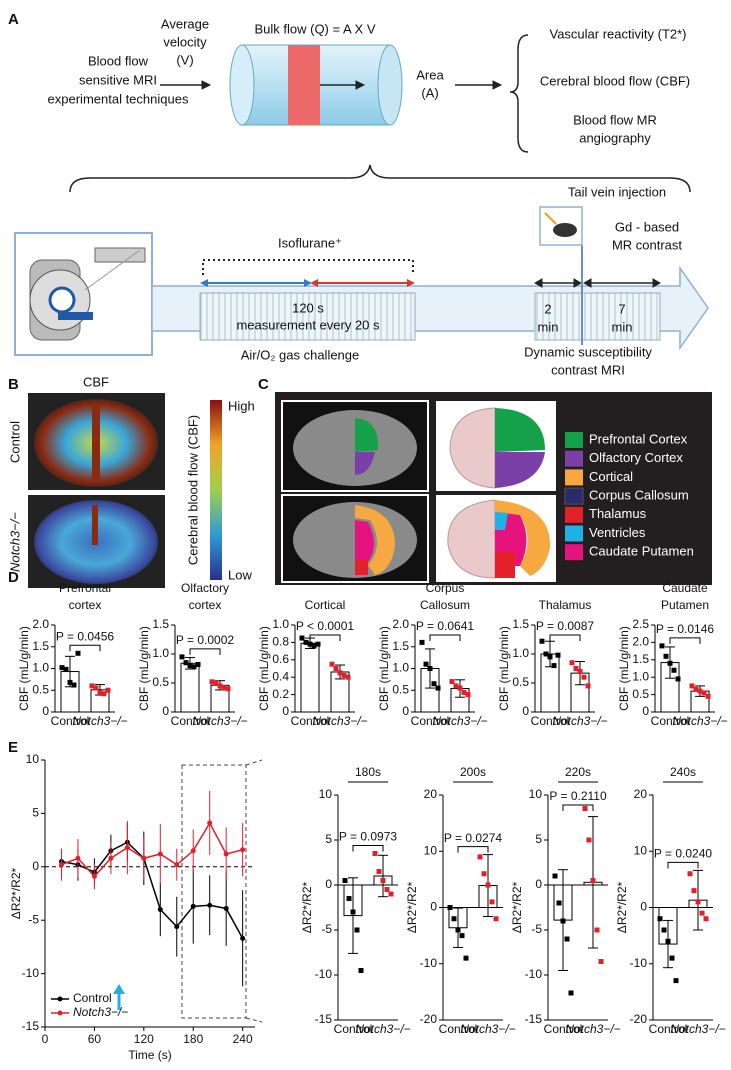 The image size is (731, 1070). What do you see at coordinates (96, 381) in the screenshot?
I see `text: CBF` at bounding box center [96, 381].